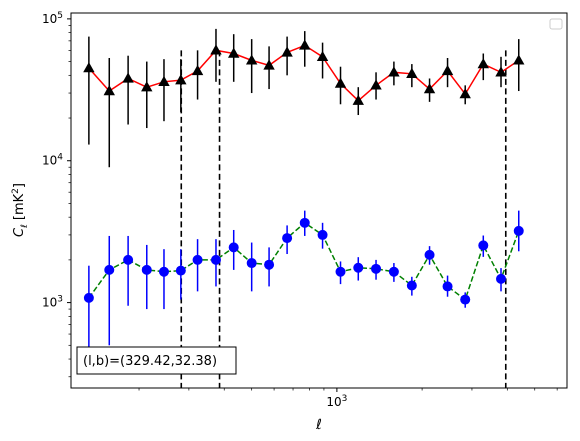  I want to click on x-axis-ticks: 103, so click(348, 398).